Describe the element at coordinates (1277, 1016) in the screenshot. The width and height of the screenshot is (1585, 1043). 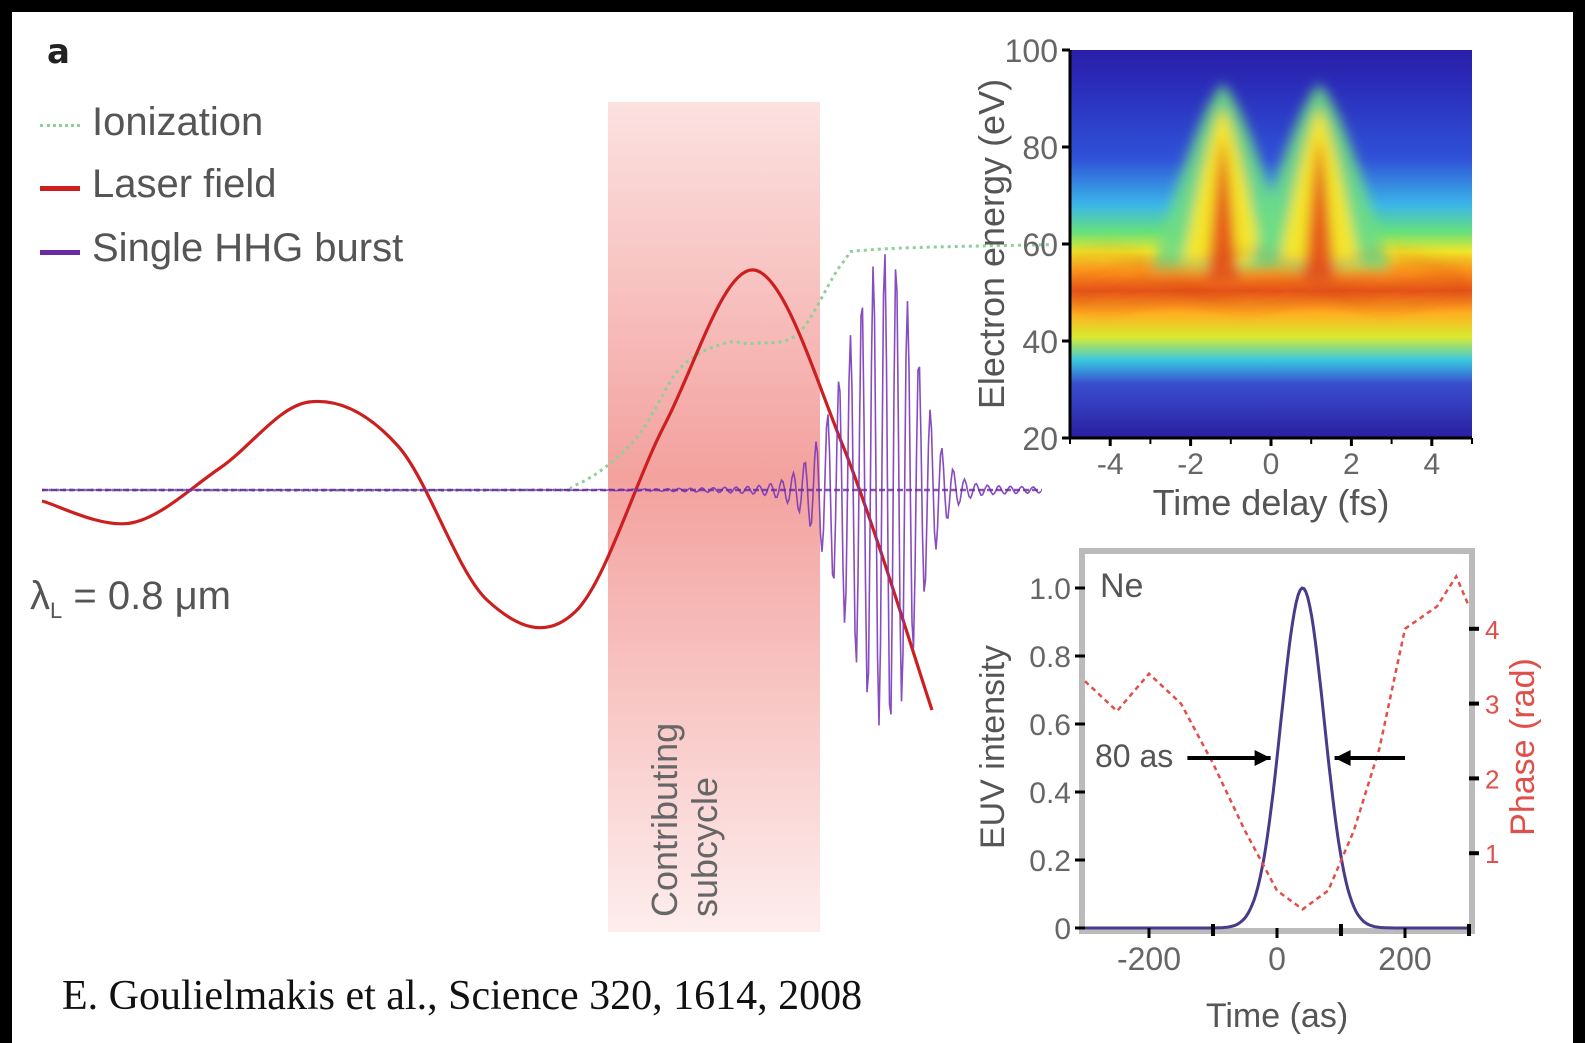
I see `pulse-x-label: Time (as)` at that location.